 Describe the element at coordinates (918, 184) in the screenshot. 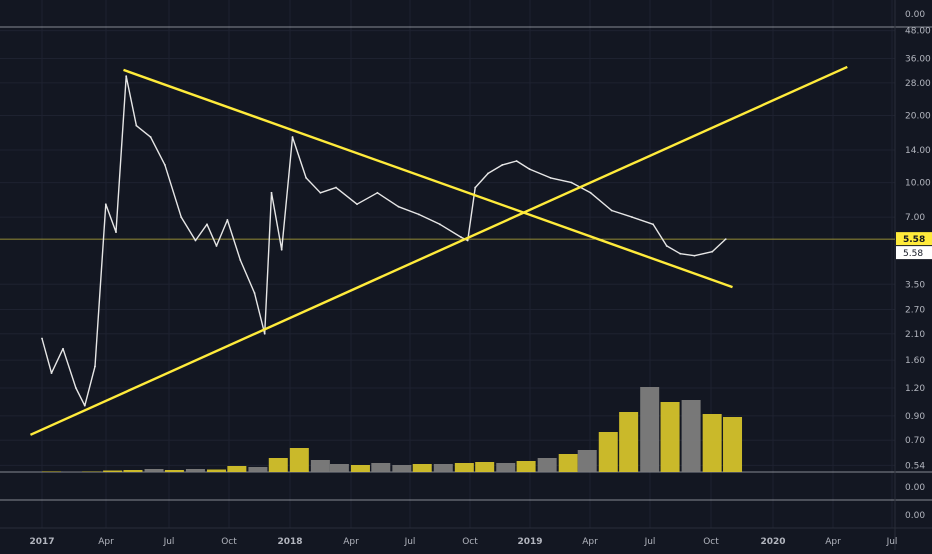

I see `price-axis-label: 10.00` at that location.